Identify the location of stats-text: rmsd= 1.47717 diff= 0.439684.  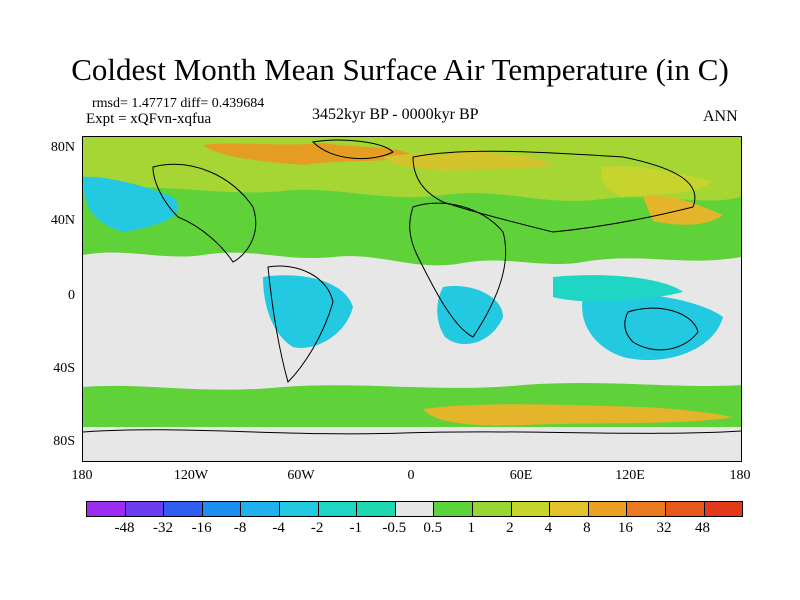
(178, 103).